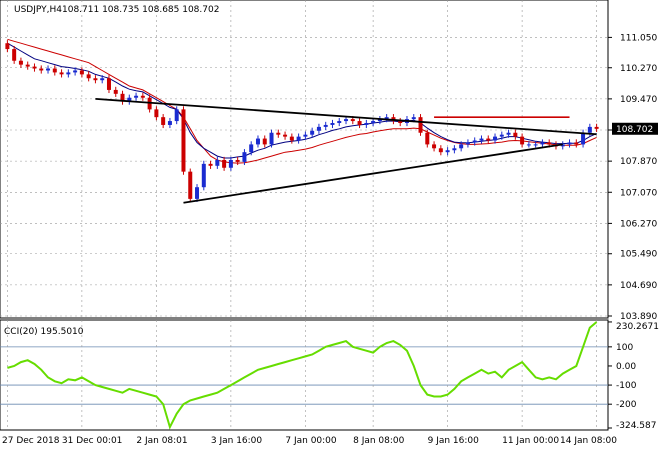  Describe the element at coordinates (638, 100) in the screenshot. I see `price-tick-label: 109.470` at that location.